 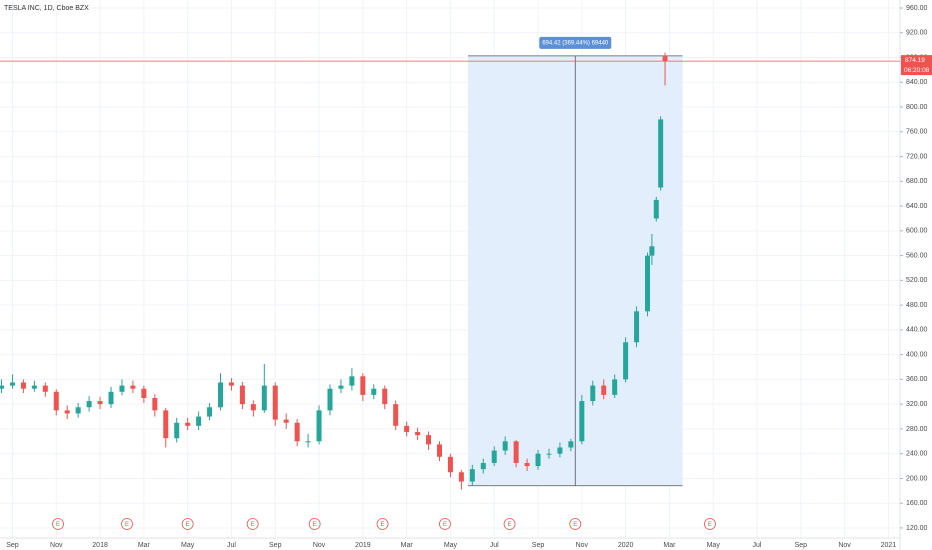 What do you see at coordinates (917, 354) in the screenshot?
I see `y-tick-label: 400.00` at bounding box center [917, 354].